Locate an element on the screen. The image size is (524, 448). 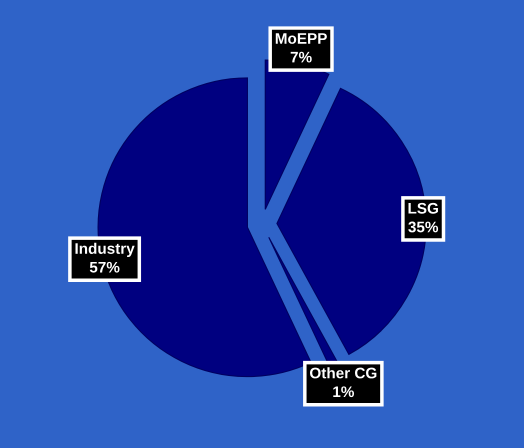
slice-label: Industry is located at coordinates (105, 249).